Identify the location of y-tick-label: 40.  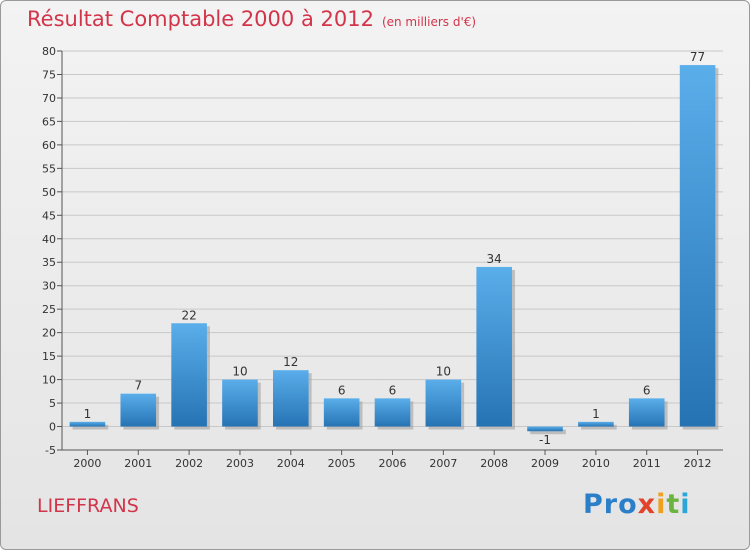
(49, 239).